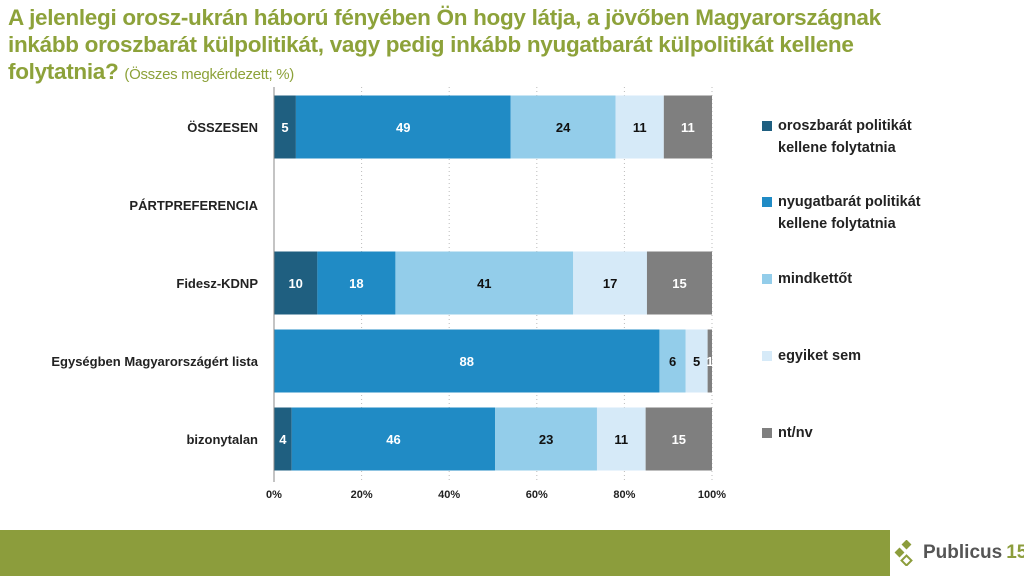  I want to click on legend-item-oroszbarat: oroszbarát politikát kellene folytatnia, so click(837, 137).